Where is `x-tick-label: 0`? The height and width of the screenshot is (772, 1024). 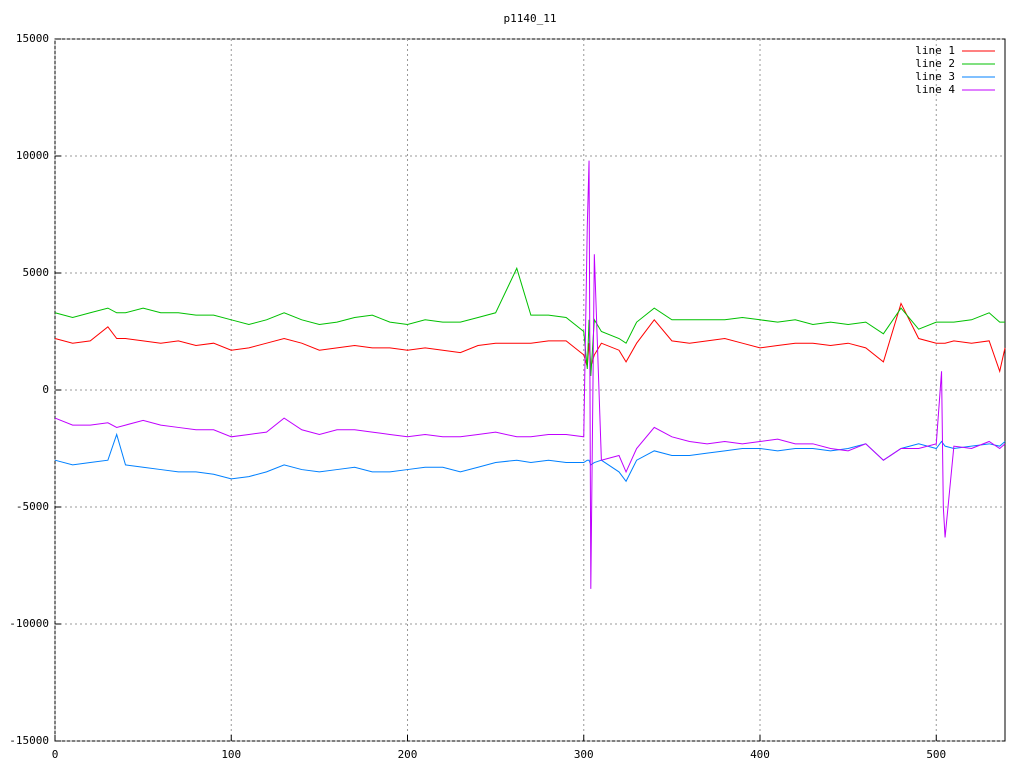
x-tick-label: 0 is located at coordinates (55, 754).